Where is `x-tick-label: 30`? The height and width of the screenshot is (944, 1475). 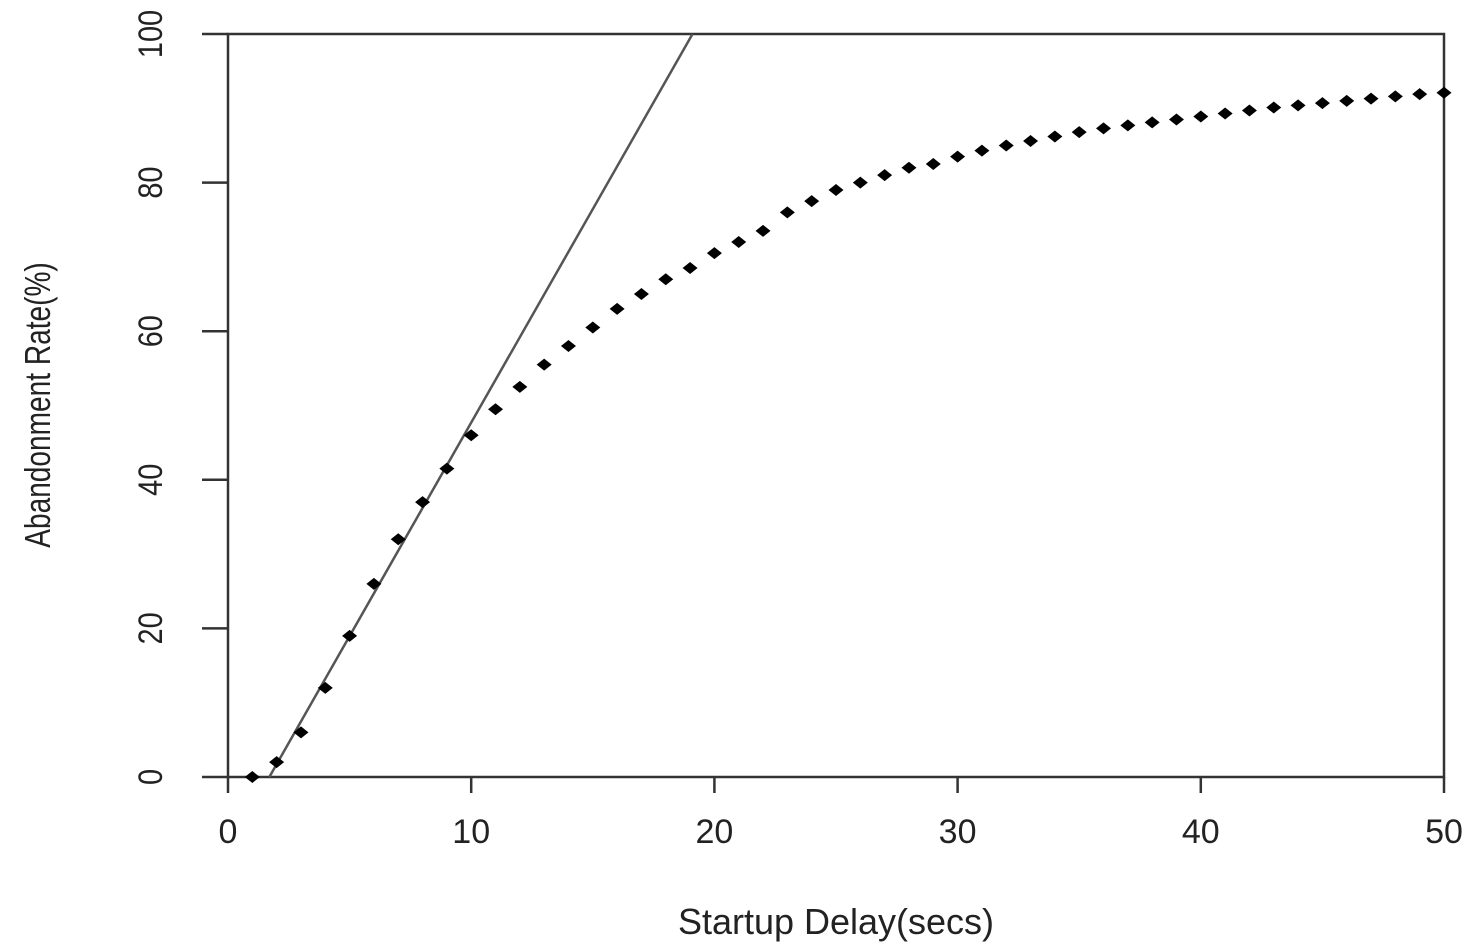 x-tick-label: 30 is located at coordinates (958, 832).